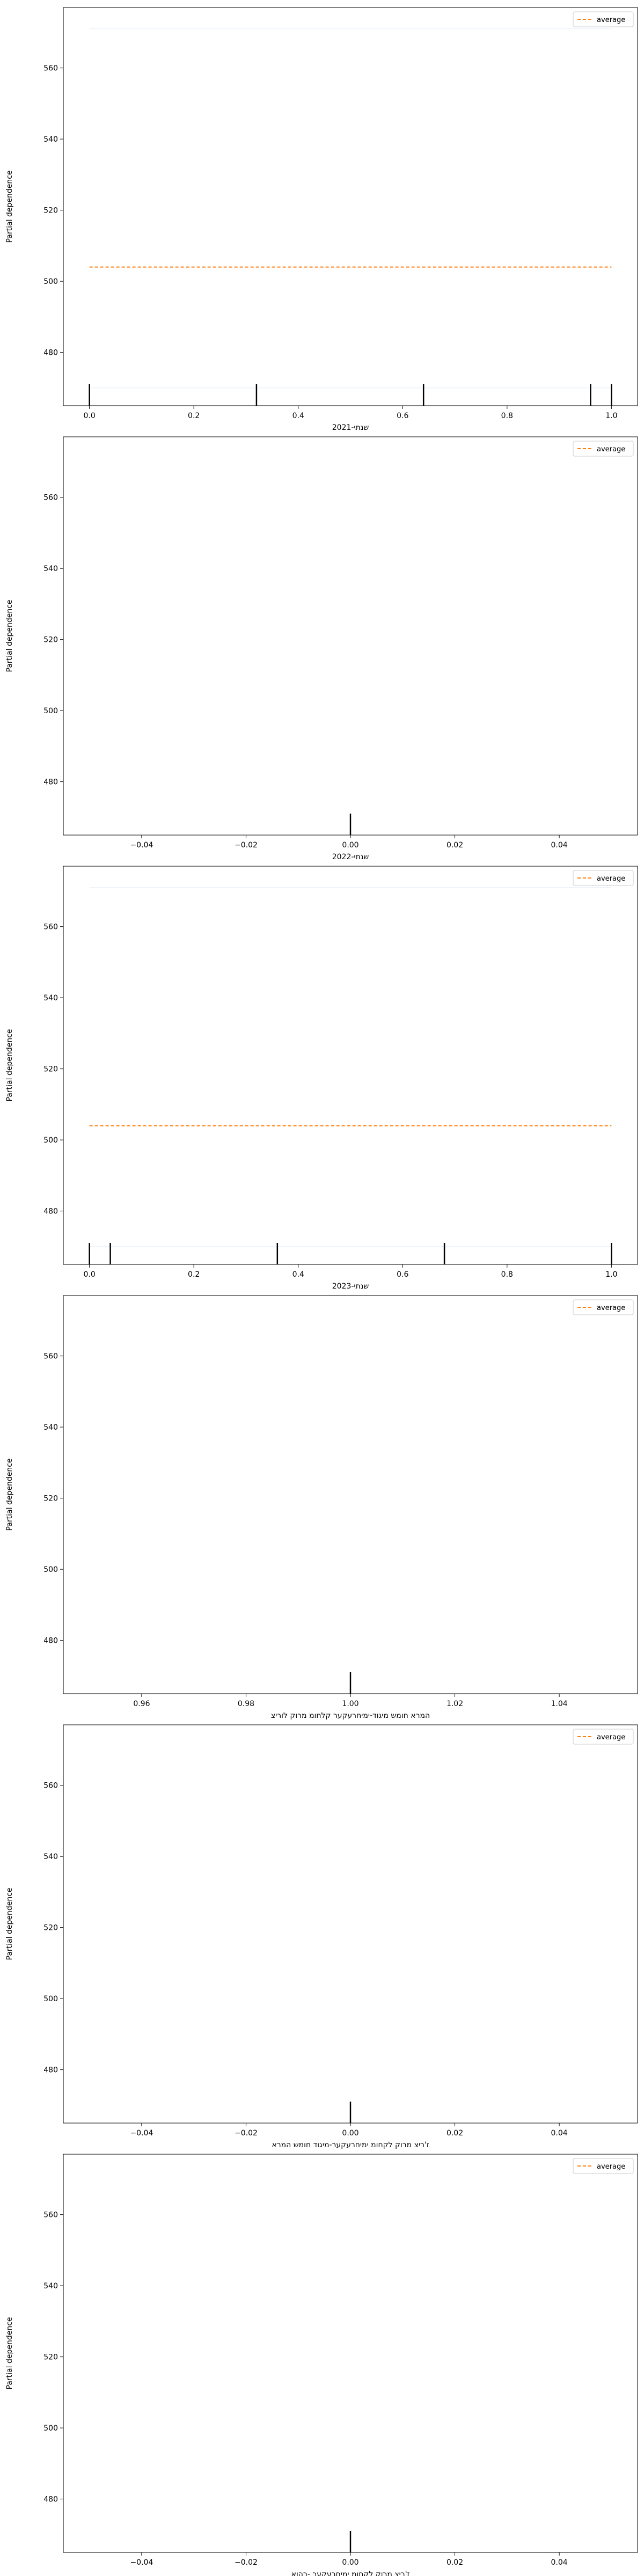 This screenshot has width=644, height=2576. I want to click on x-axis-label: שנתי-2021, so click(350, 427).